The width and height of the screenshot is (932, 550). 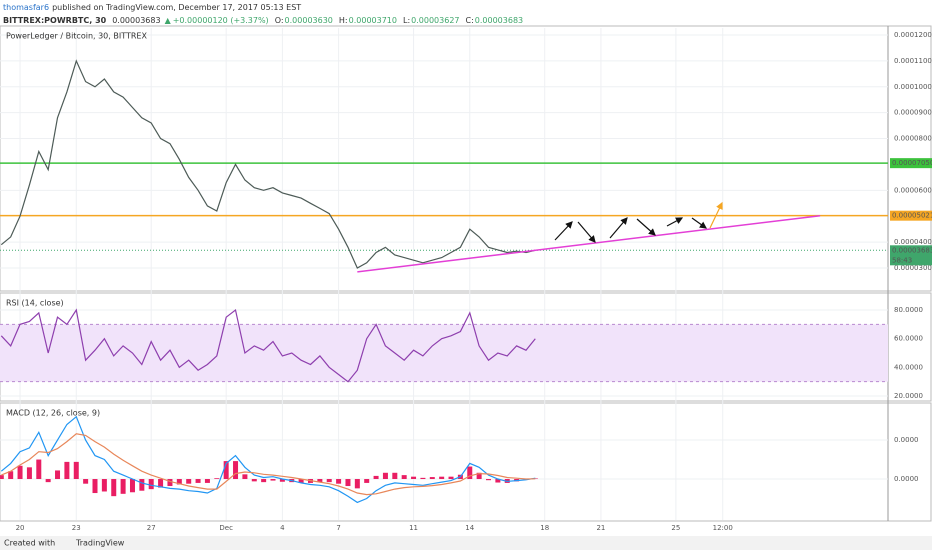 I want to click on price-label: 0.00007050, so click(x=912, y=163).